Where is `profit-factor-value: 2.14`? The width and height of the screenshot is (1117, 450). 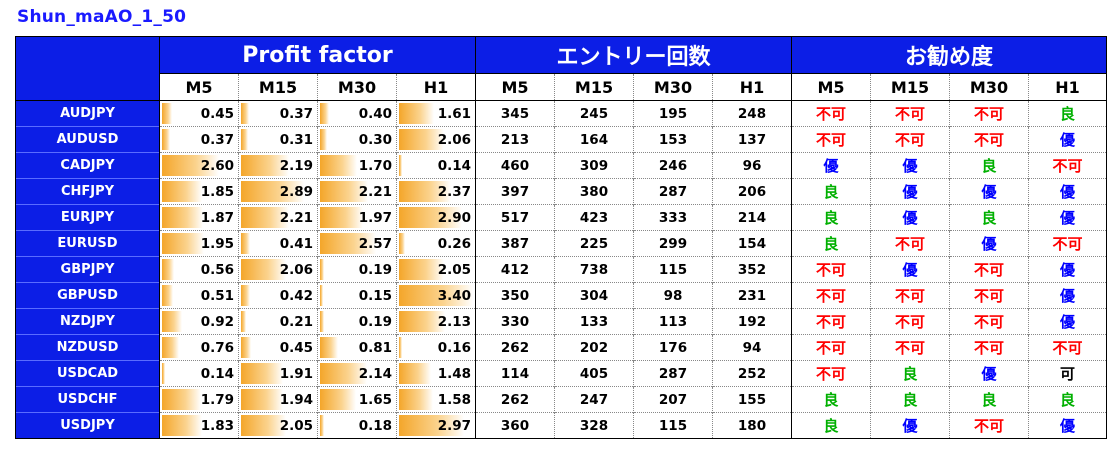
profit-factor-value: 2.14 is located at coordinates (375, 373).